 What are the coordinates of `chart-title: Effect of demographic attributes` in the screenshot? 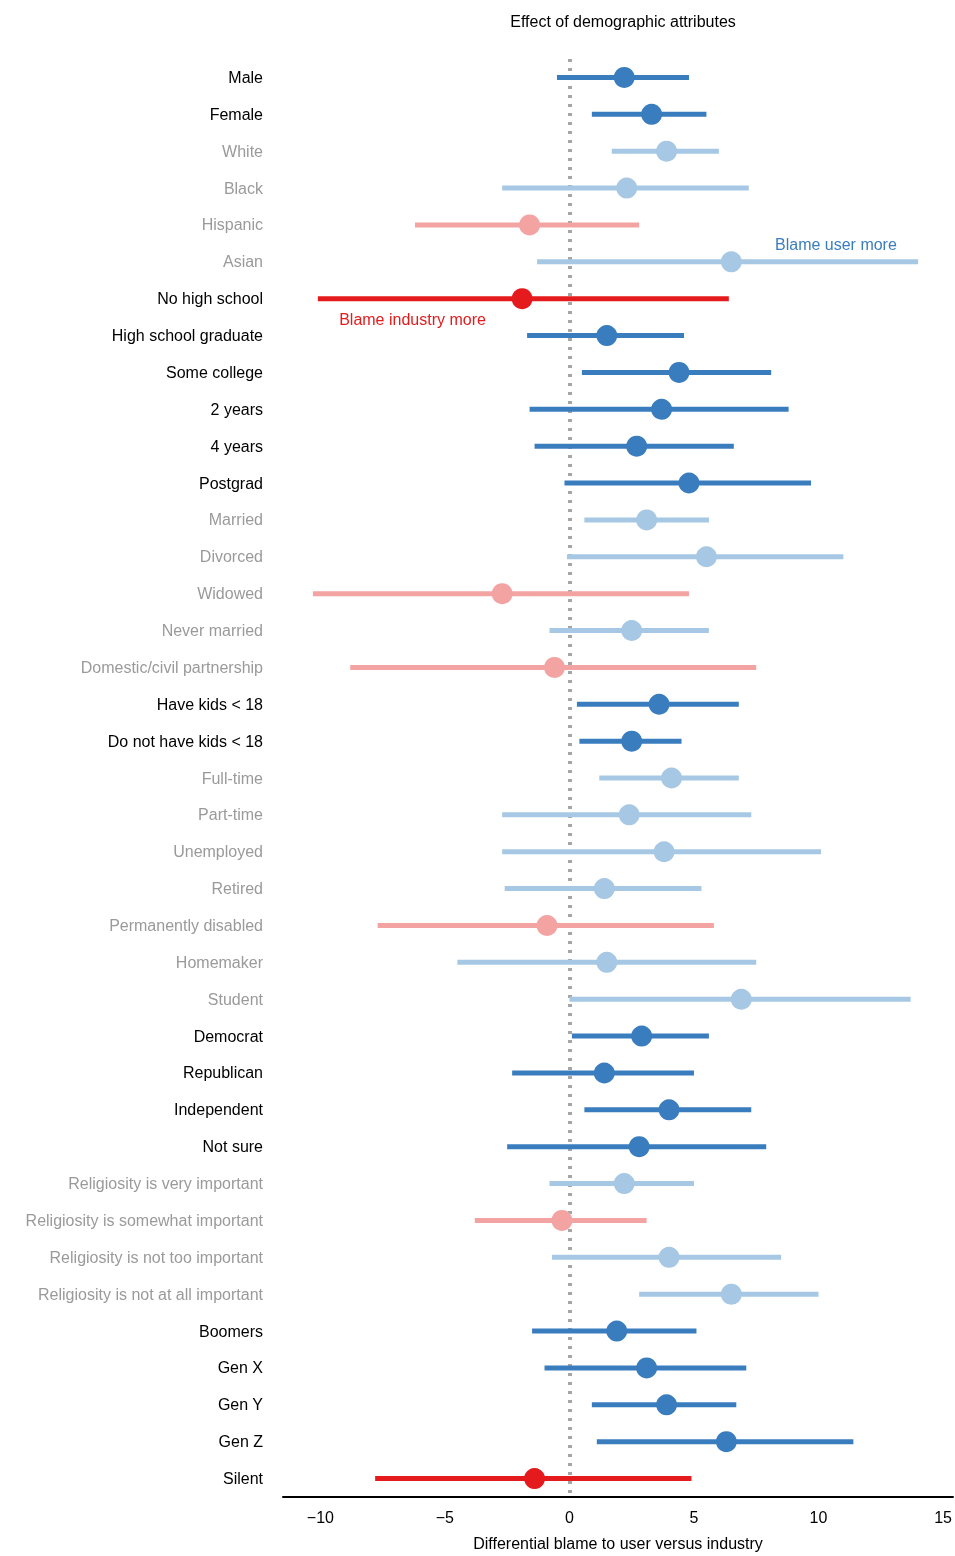 It's located at (623, 21).